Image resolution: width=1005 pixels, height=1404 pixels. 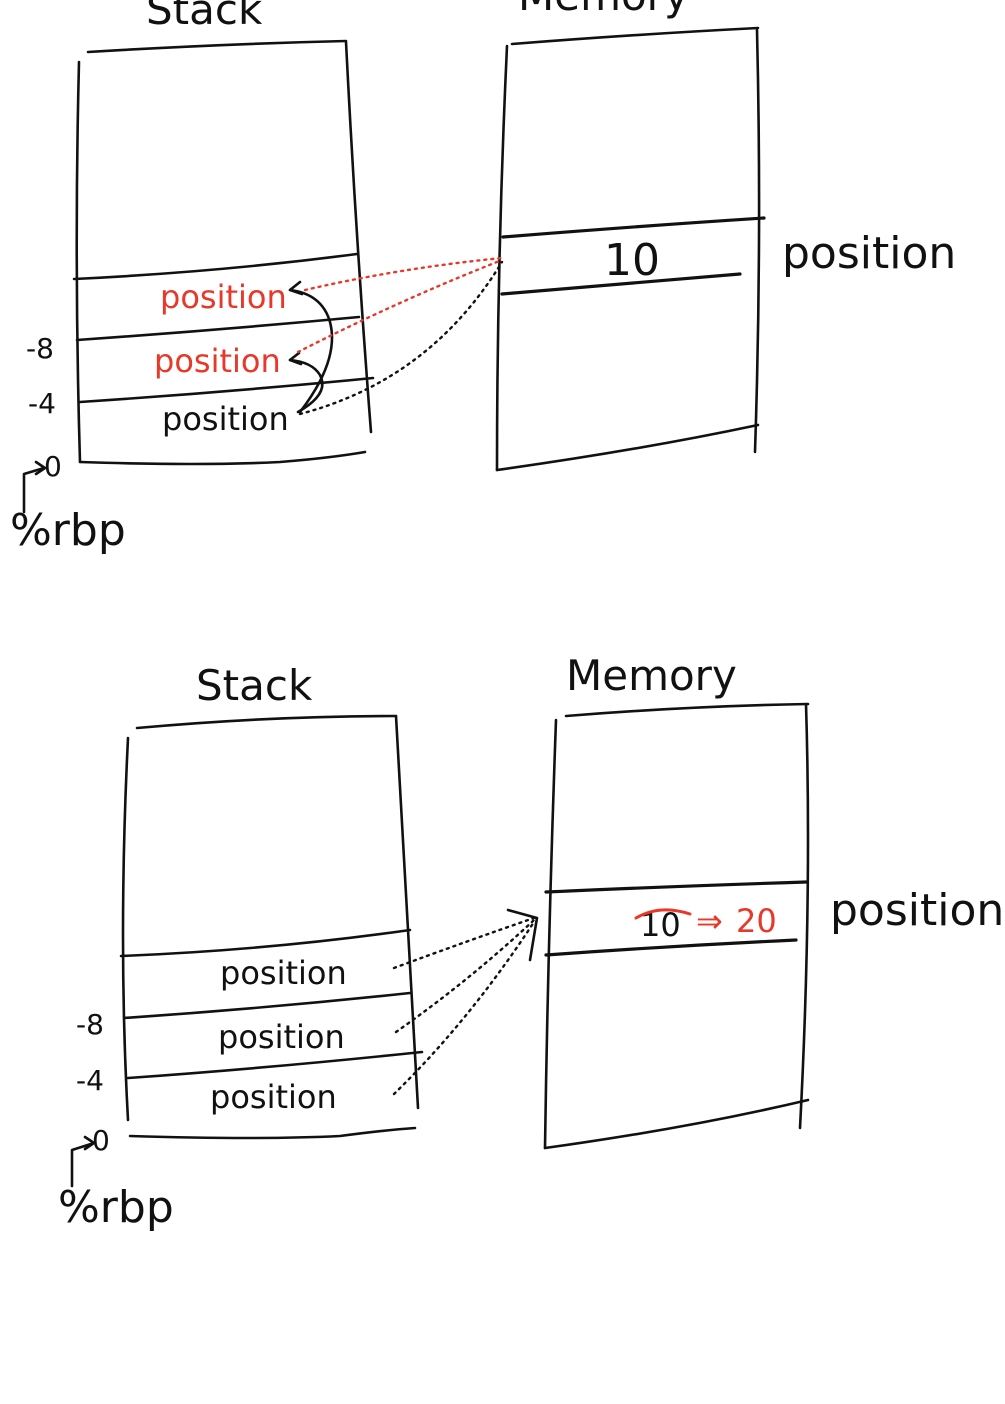 I want to click on reference-arrow-head, so click(x=522, y=935).